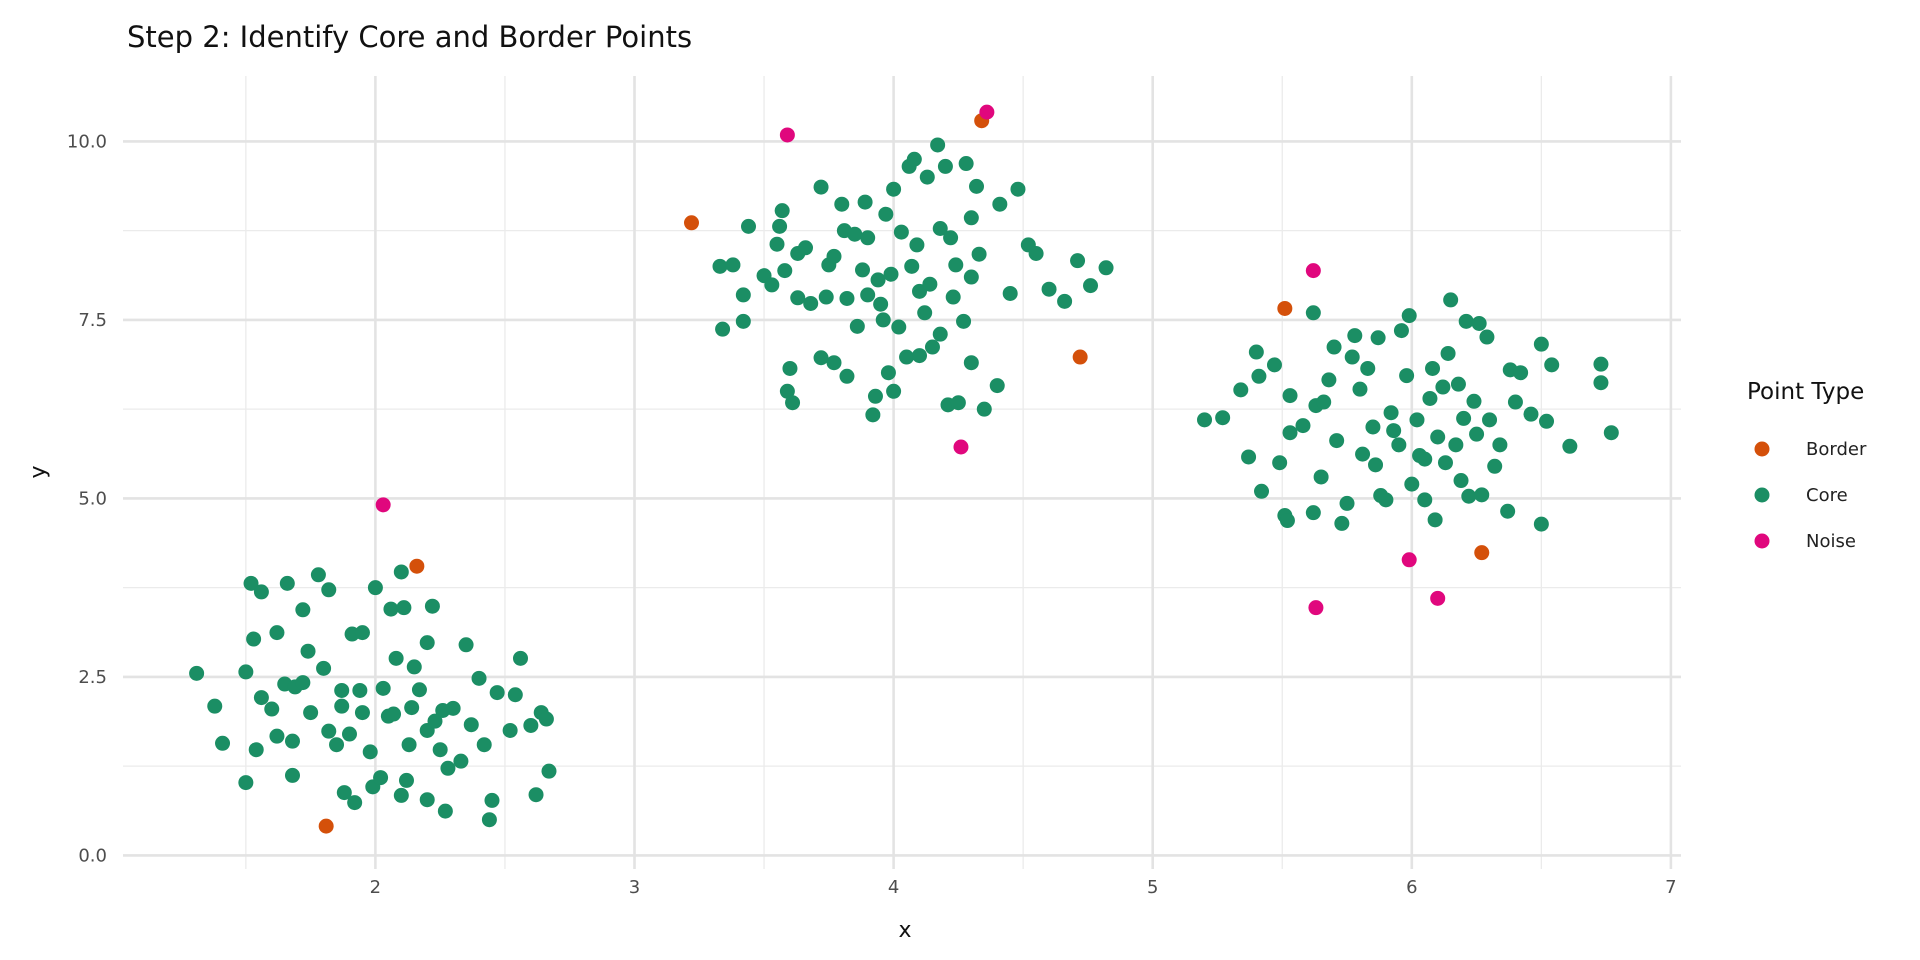 The width and height of the screenshot is (1920, 960). What do you see at coordinates (1831, 541) in the screenshot?
I see `legend-label-noise: Noise` at bounding box center [1831, 541].